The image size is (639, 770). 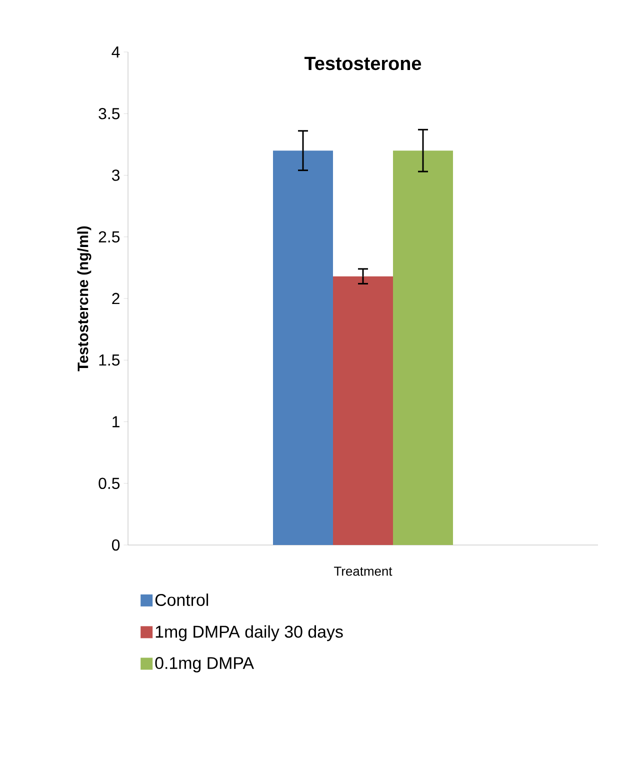 What do you see at coordinates (204, 664) in the screenshot?
I see `legend-label: 0.1mg DMPA` at bounding box center [204, 664].